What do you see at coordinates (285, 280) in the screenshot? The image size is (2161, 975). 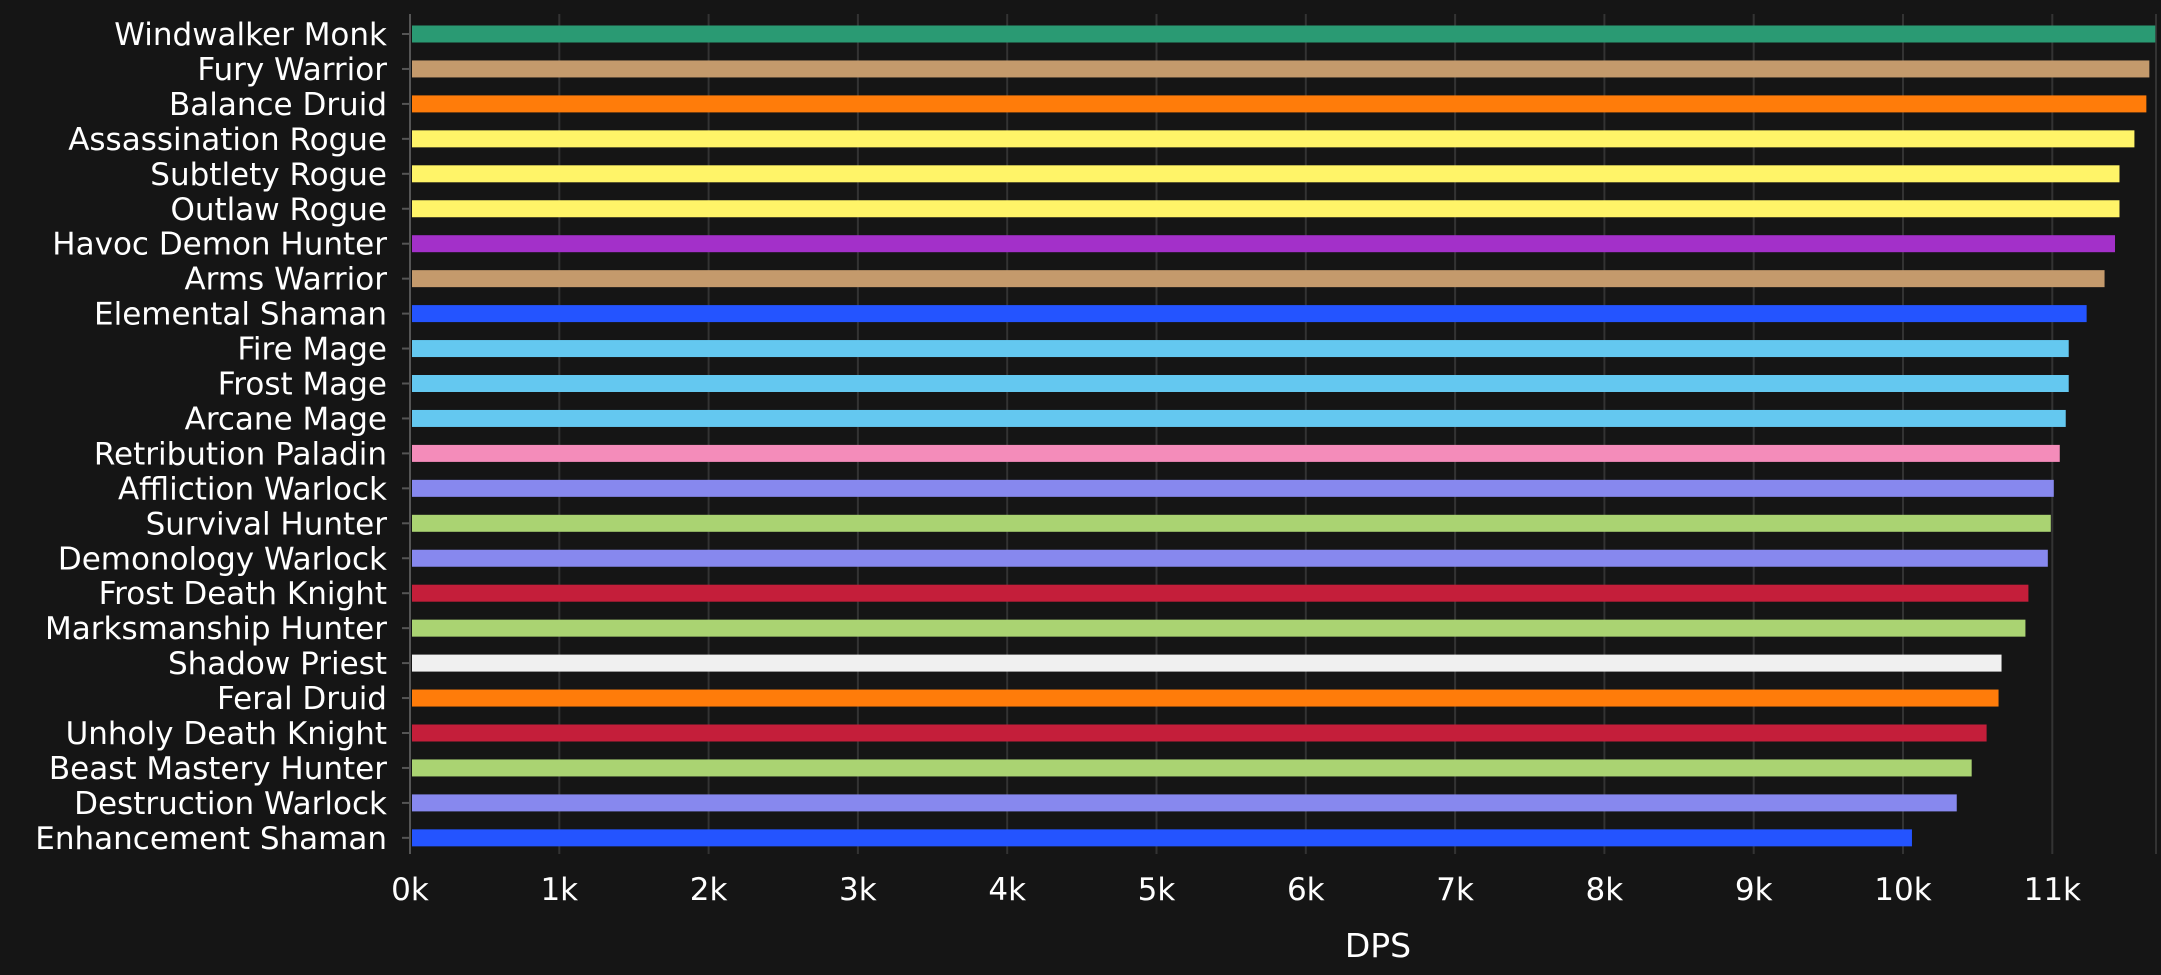 I see `category-label: Arms Warrior` at bounding box center [285, 280].